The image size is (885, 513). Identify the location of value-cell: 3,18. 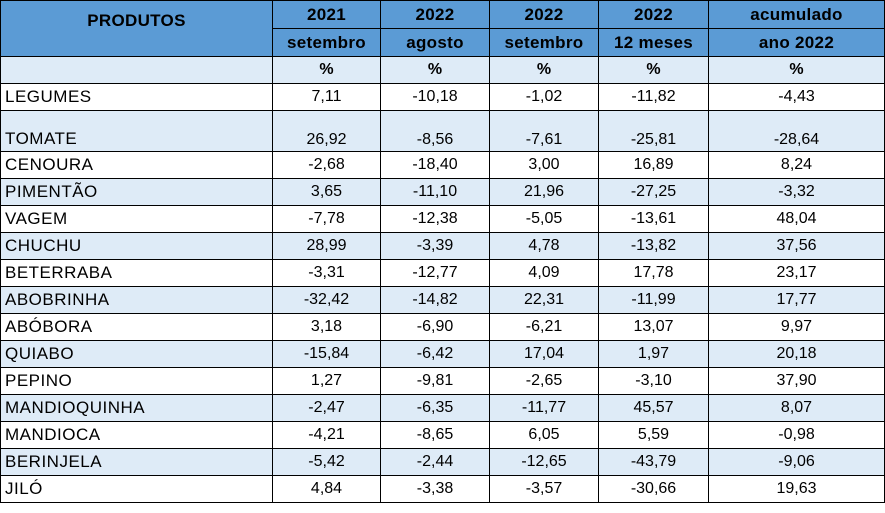
(326, 327).